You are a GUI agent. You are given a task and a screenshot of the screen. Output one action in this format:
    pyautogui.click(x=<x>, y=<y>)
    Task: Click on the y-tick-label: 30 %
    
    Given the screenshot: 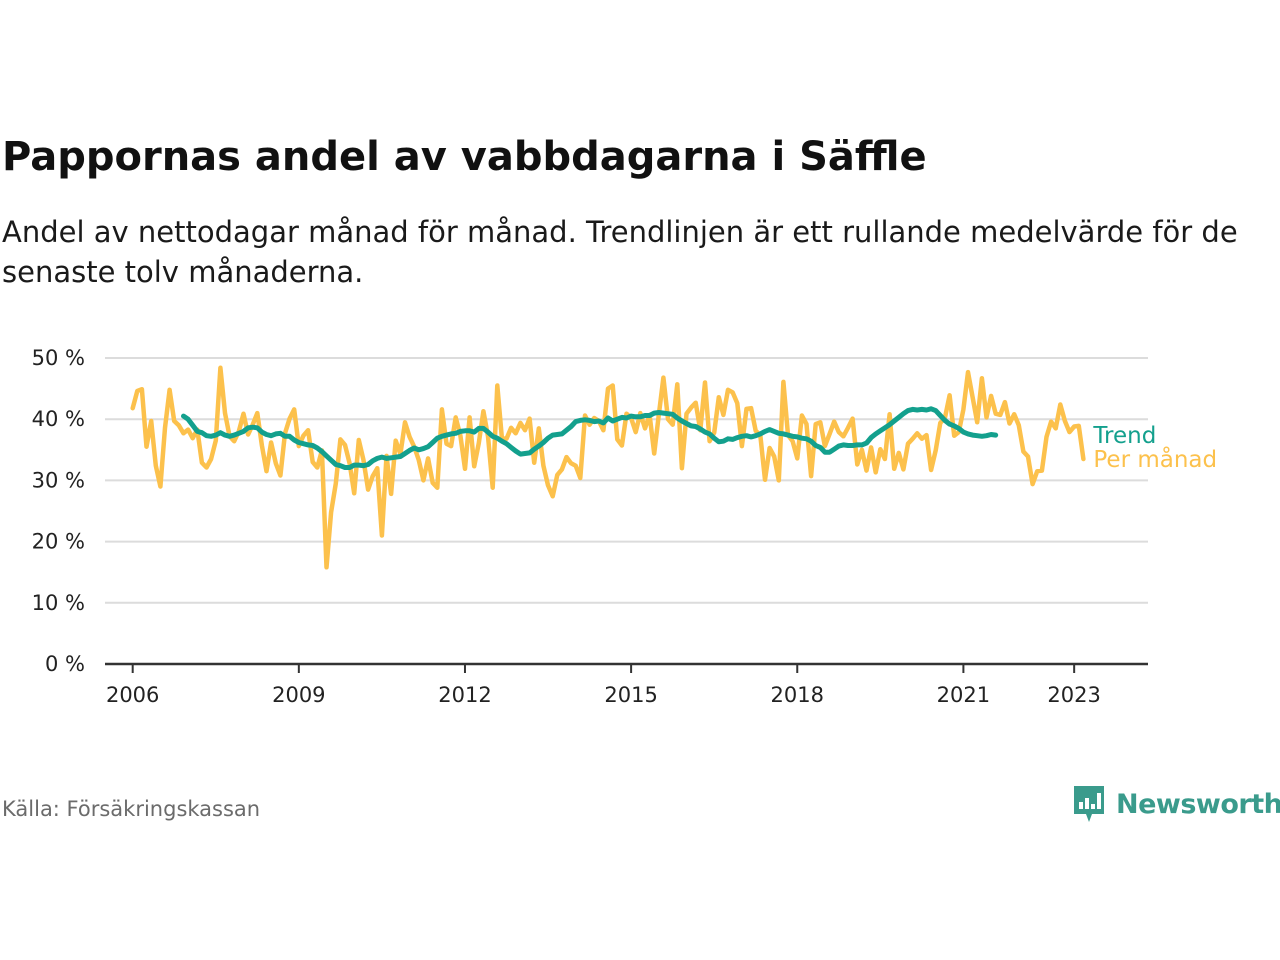 What is the action you would take?
    pyautogui.click(x=58, y=480)
    